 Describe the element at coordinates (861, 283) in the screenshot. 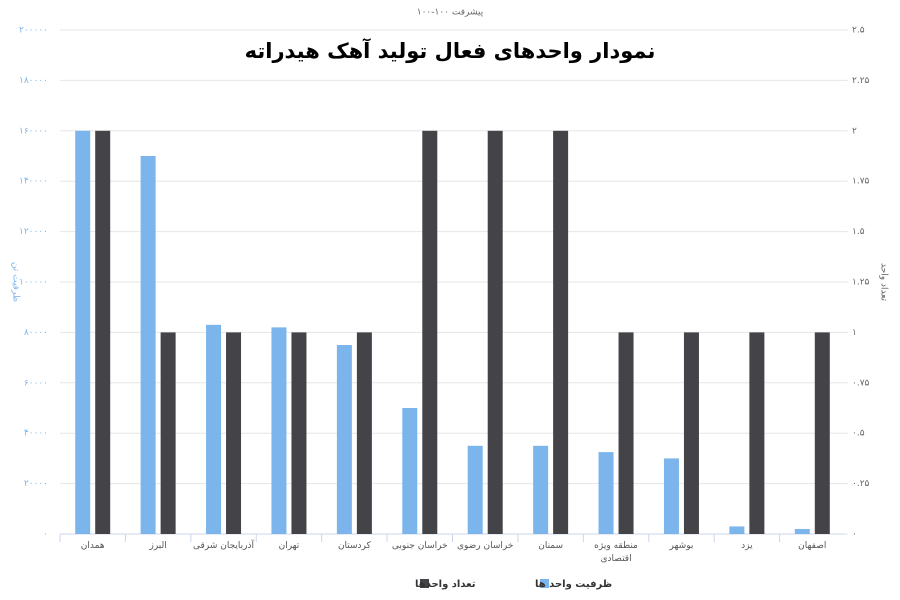

I see `y2-tick-label: ۱.۲۵` at that location.